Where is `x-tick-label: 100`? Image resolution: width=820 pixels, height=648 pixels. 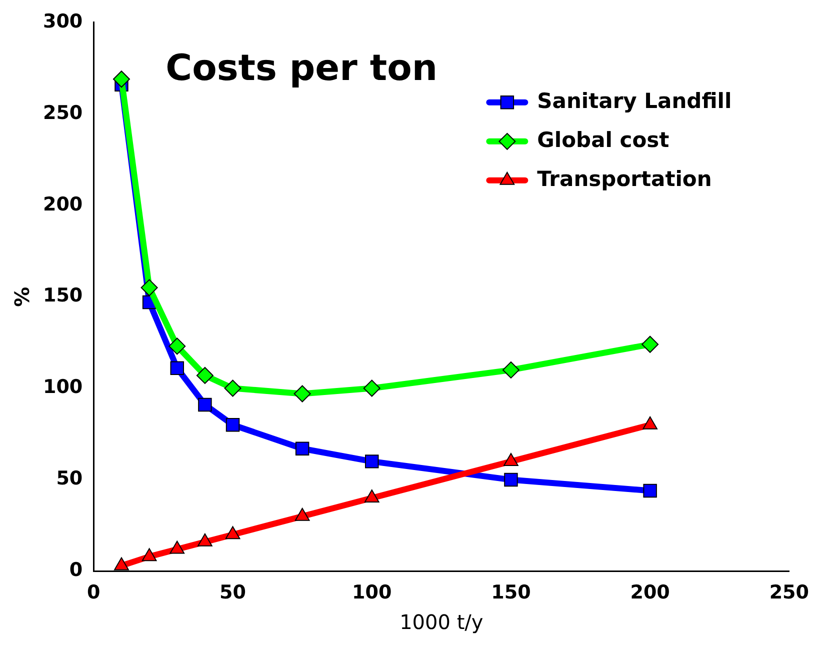 x-tick-label: 100 is located at coordinates (372, 593).